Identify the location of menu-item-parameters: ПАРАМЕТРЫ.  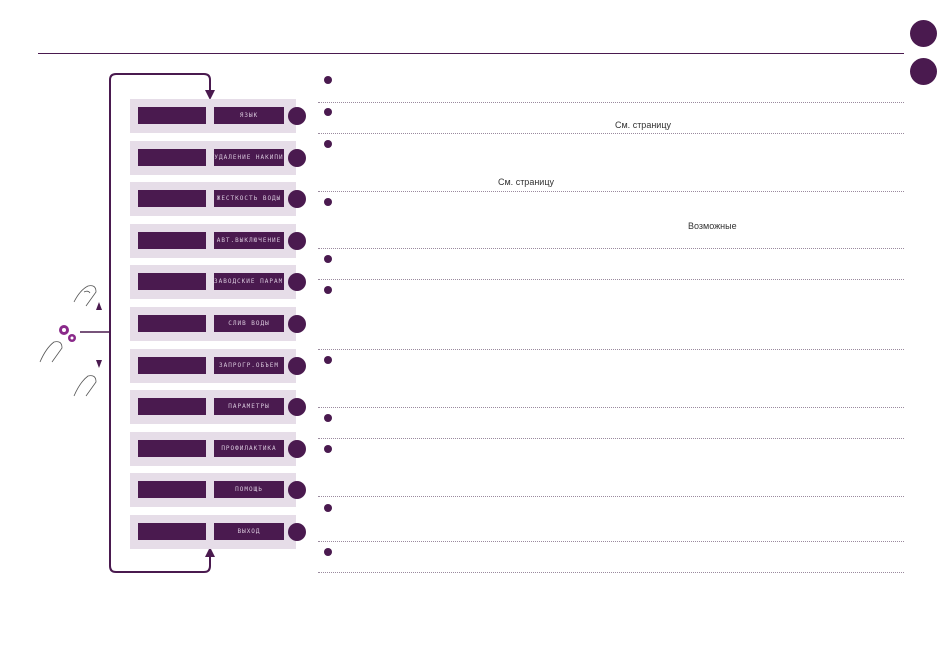
(218, 407).